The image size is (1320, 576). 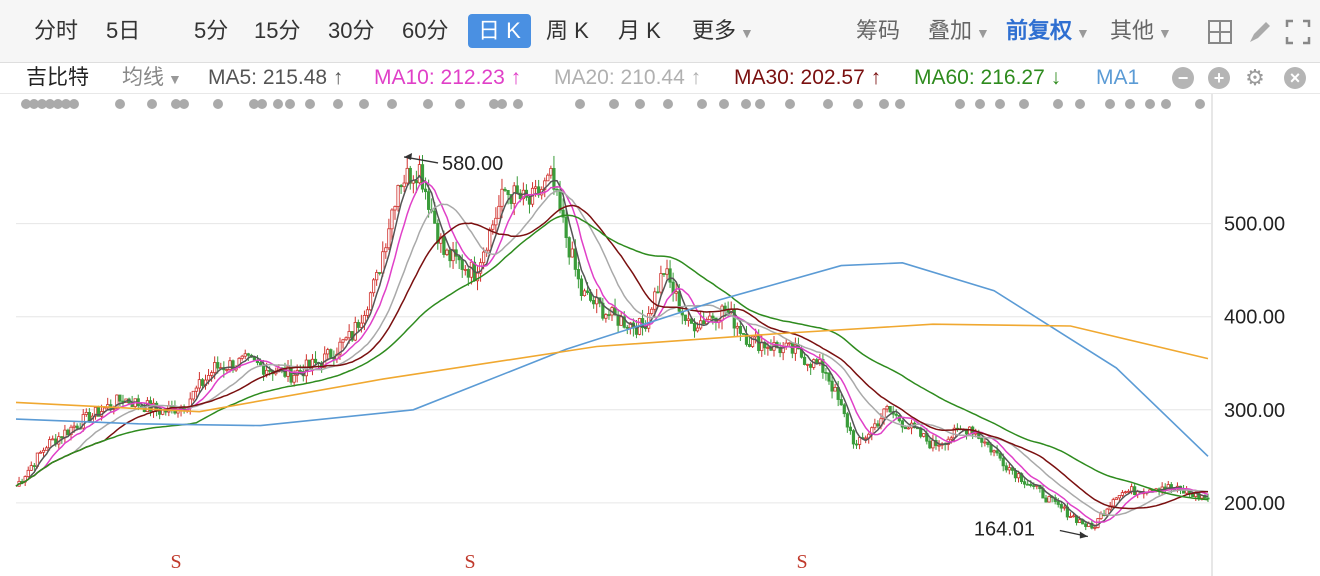 What do you see at coordinates (56, 30) in the screenshot?
I see `period-intraday: 分时` at bounding box center [56, 30].